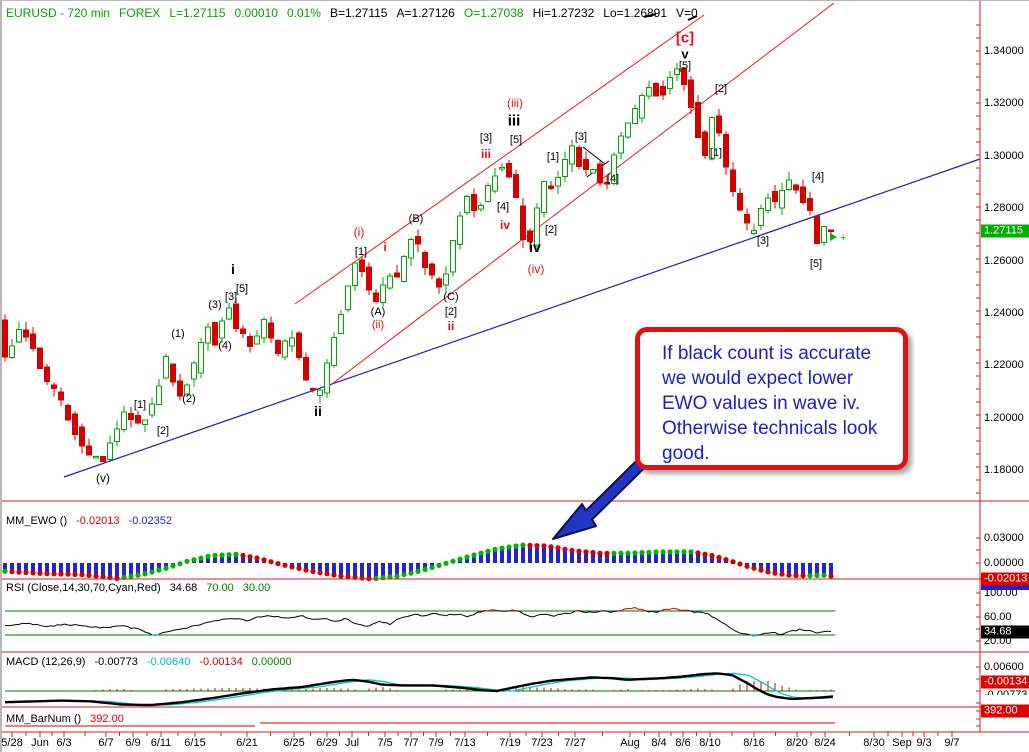 The width and height of the screenshot is (1029, 752). I want to click on wave-label: i, so click(385, 247).